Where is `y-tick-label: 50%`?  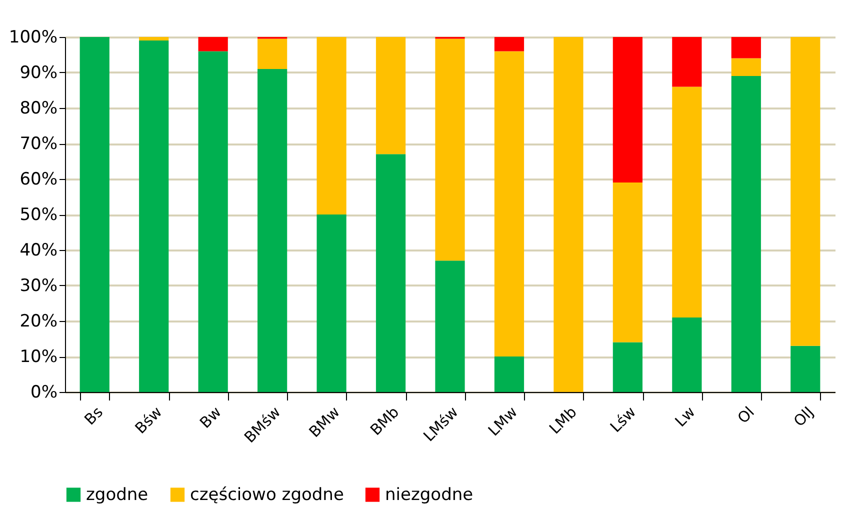
y-tick-label: 50% is located at coordinates (39, 215).